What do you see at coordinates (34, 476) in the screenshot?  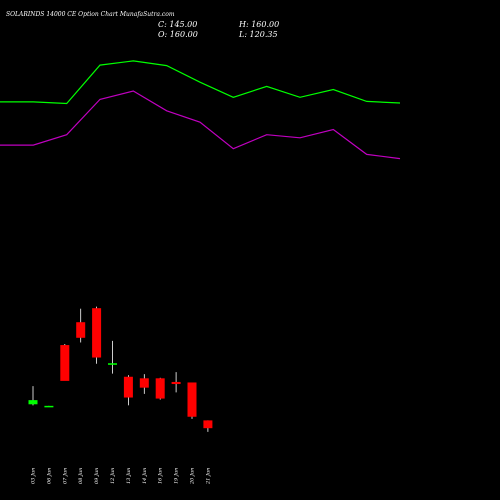 I see `x-tick-label: 03 Jun` at bounding box center [34, 476].